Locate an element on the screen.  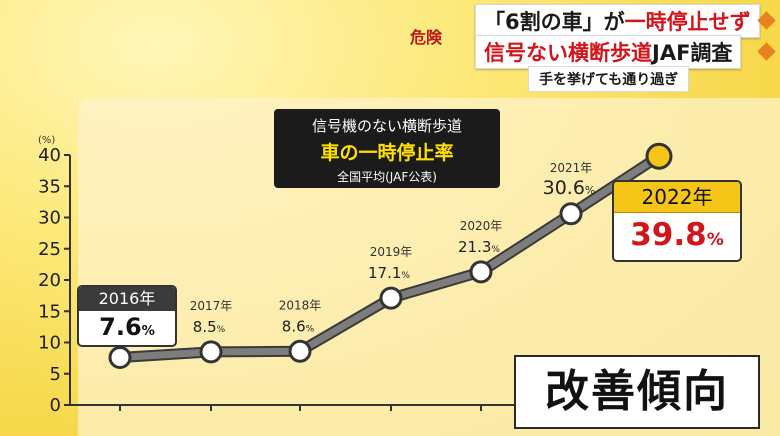
chart-title-line-2: 車の一時停止率 is located at coordinates (387, 153).